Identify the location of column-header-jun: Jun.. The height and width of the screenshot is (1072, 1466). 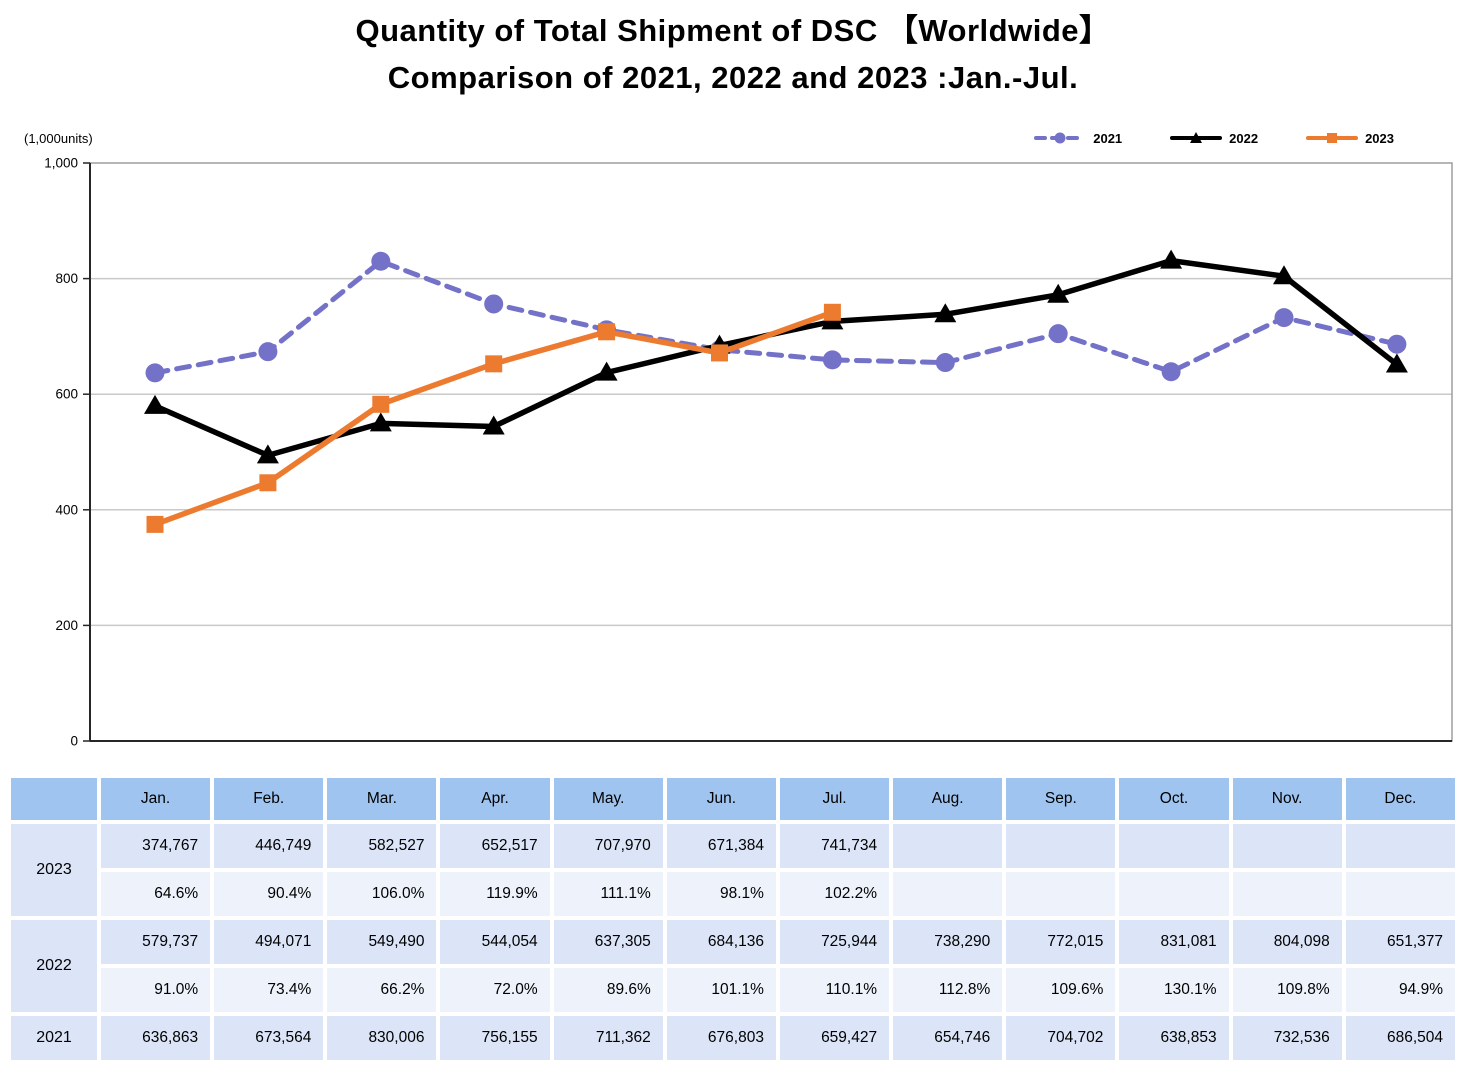
(721, 799).